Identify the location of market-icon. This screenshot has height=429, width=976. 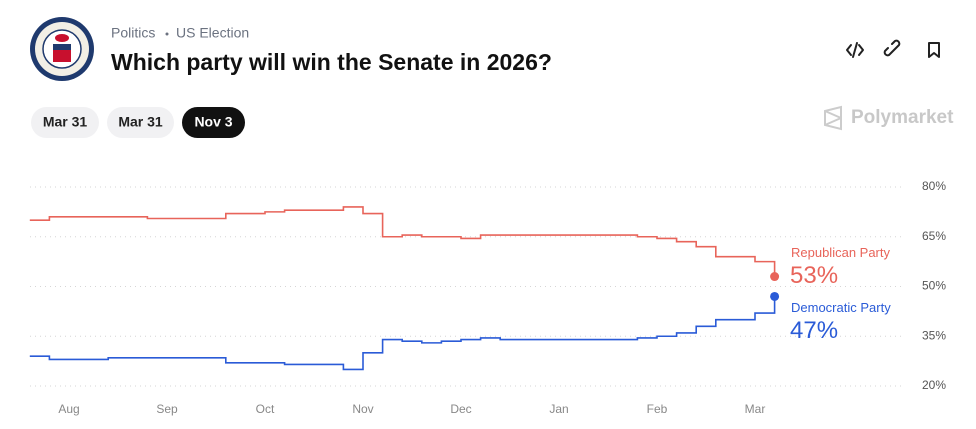
(62, 49).